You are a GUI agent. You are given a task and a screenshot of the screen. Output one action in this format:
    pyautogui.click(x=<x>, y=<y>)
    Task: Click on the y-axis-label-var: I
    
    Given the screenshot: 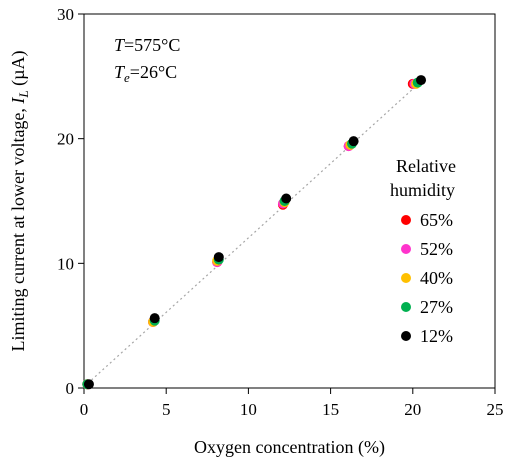 What is the action you would take?
    pyautogui.click(x=18, y=101)
    